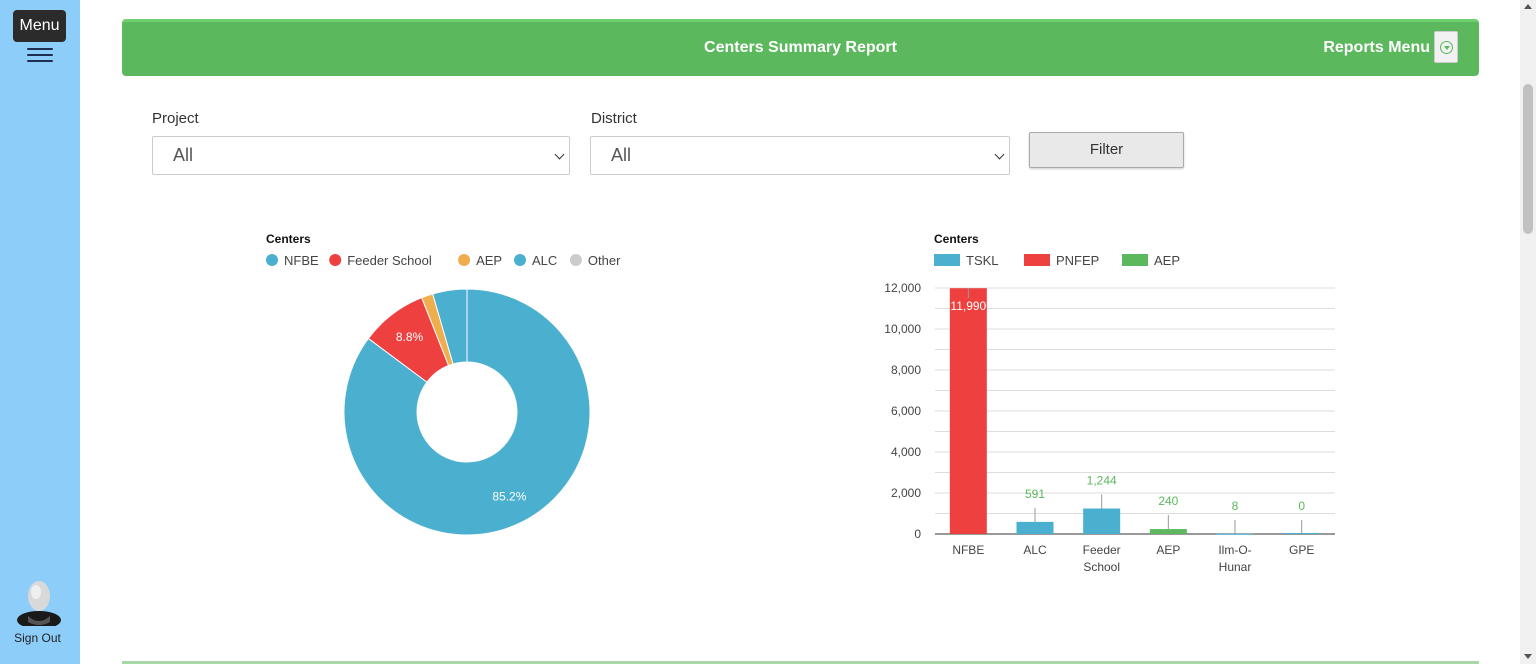 This screenshot has width=1536, height=664. I want to click on bar-legend-item: AEP, so click(1151, 260).